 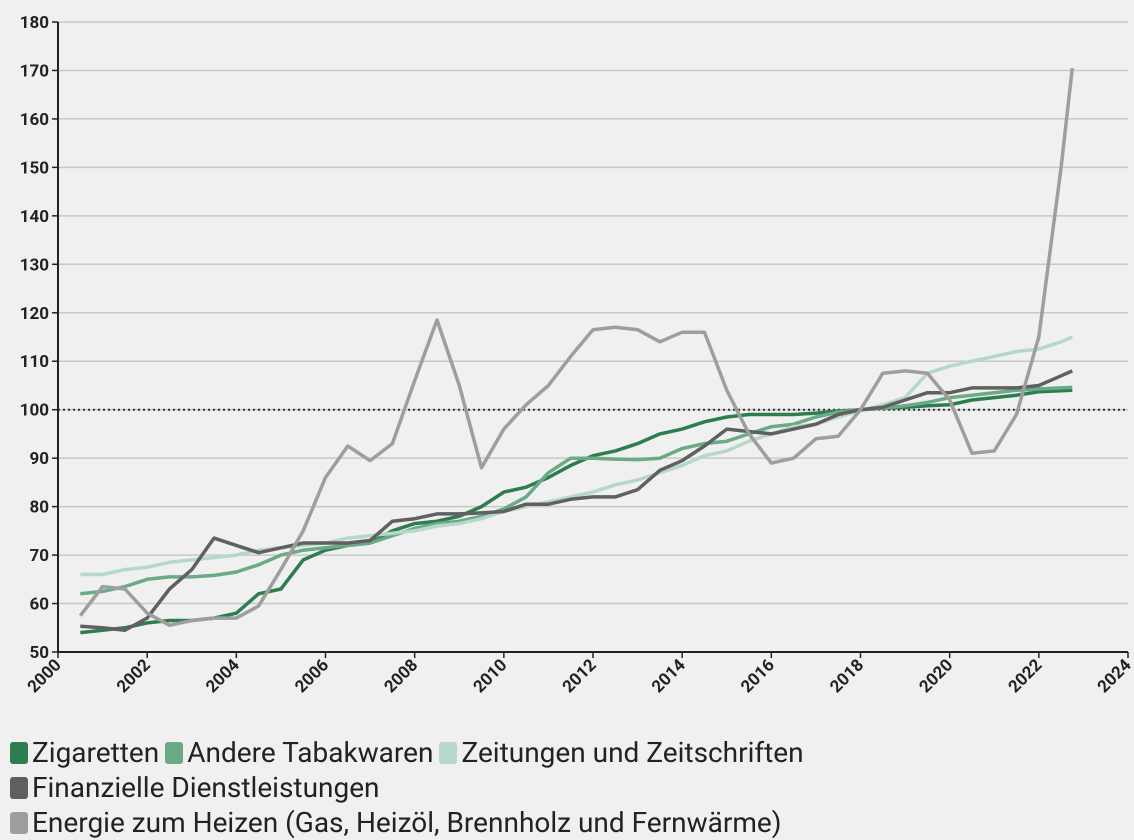 What do you see at coordinates (310, 752) in the screenshot?
I see `legend-label: Andere Tabakwaren` at bounding box center [310, 752].